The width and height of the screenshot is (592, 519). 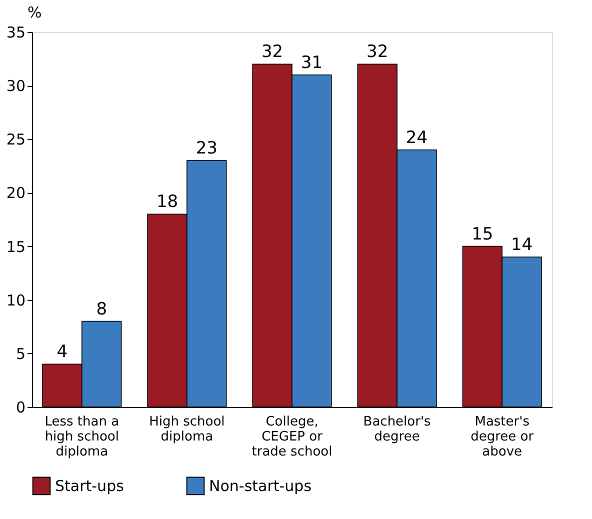 What do you see at coordinates (21, 407) in the screenshot?
I see `y-tick-label: 0` at bounding box center [21, 407].